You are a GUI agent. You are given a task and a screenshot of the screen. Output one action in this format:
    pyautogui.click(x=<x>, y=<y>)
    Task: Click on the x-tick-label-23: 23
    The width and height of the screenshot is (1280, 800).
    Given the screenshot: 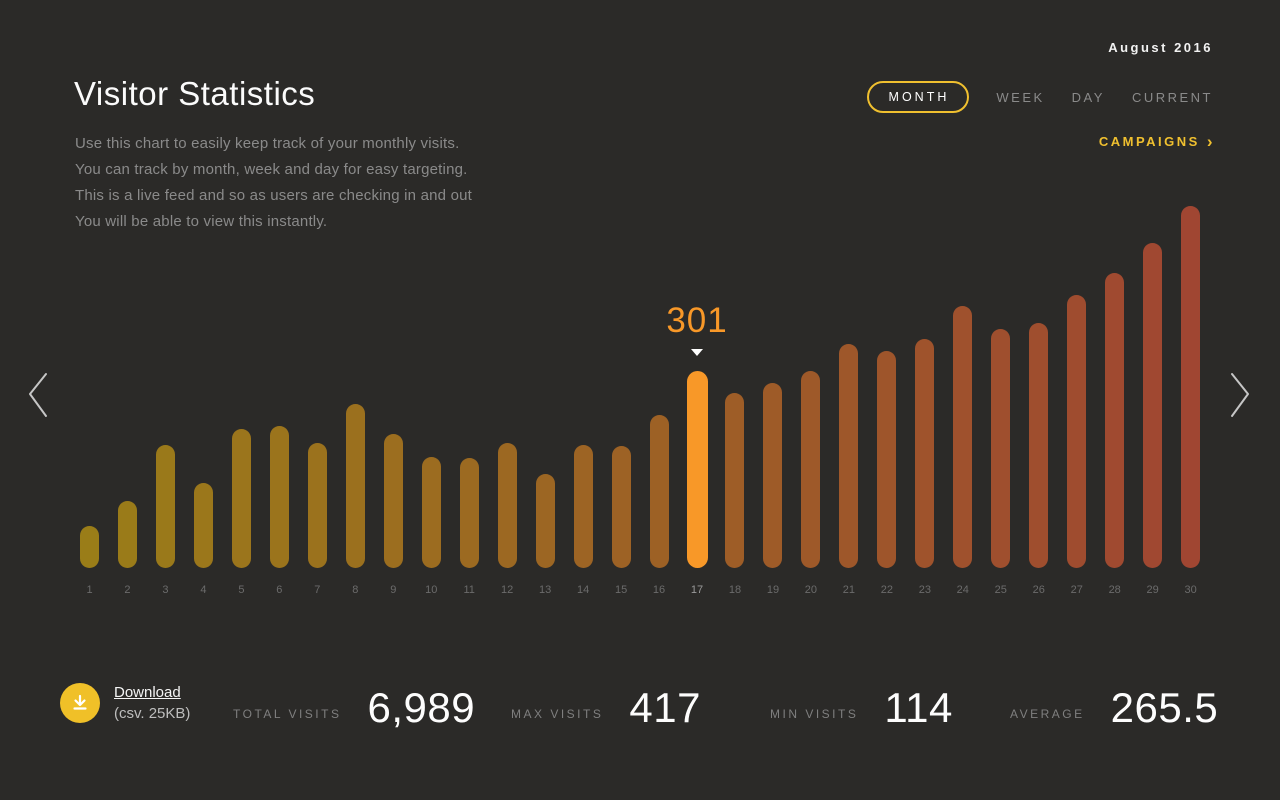 What is the action you would take?
    pyautogui.click(x=924, y=590)
    